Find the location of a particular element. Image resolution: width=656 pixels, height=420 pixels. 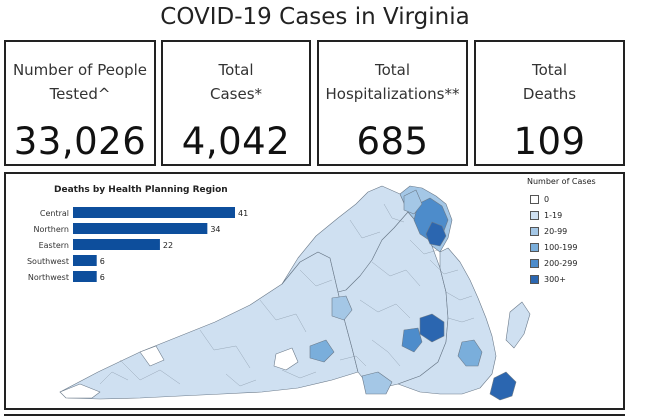

stat-value-deaths: 109 is located at coordinates (549, 141).